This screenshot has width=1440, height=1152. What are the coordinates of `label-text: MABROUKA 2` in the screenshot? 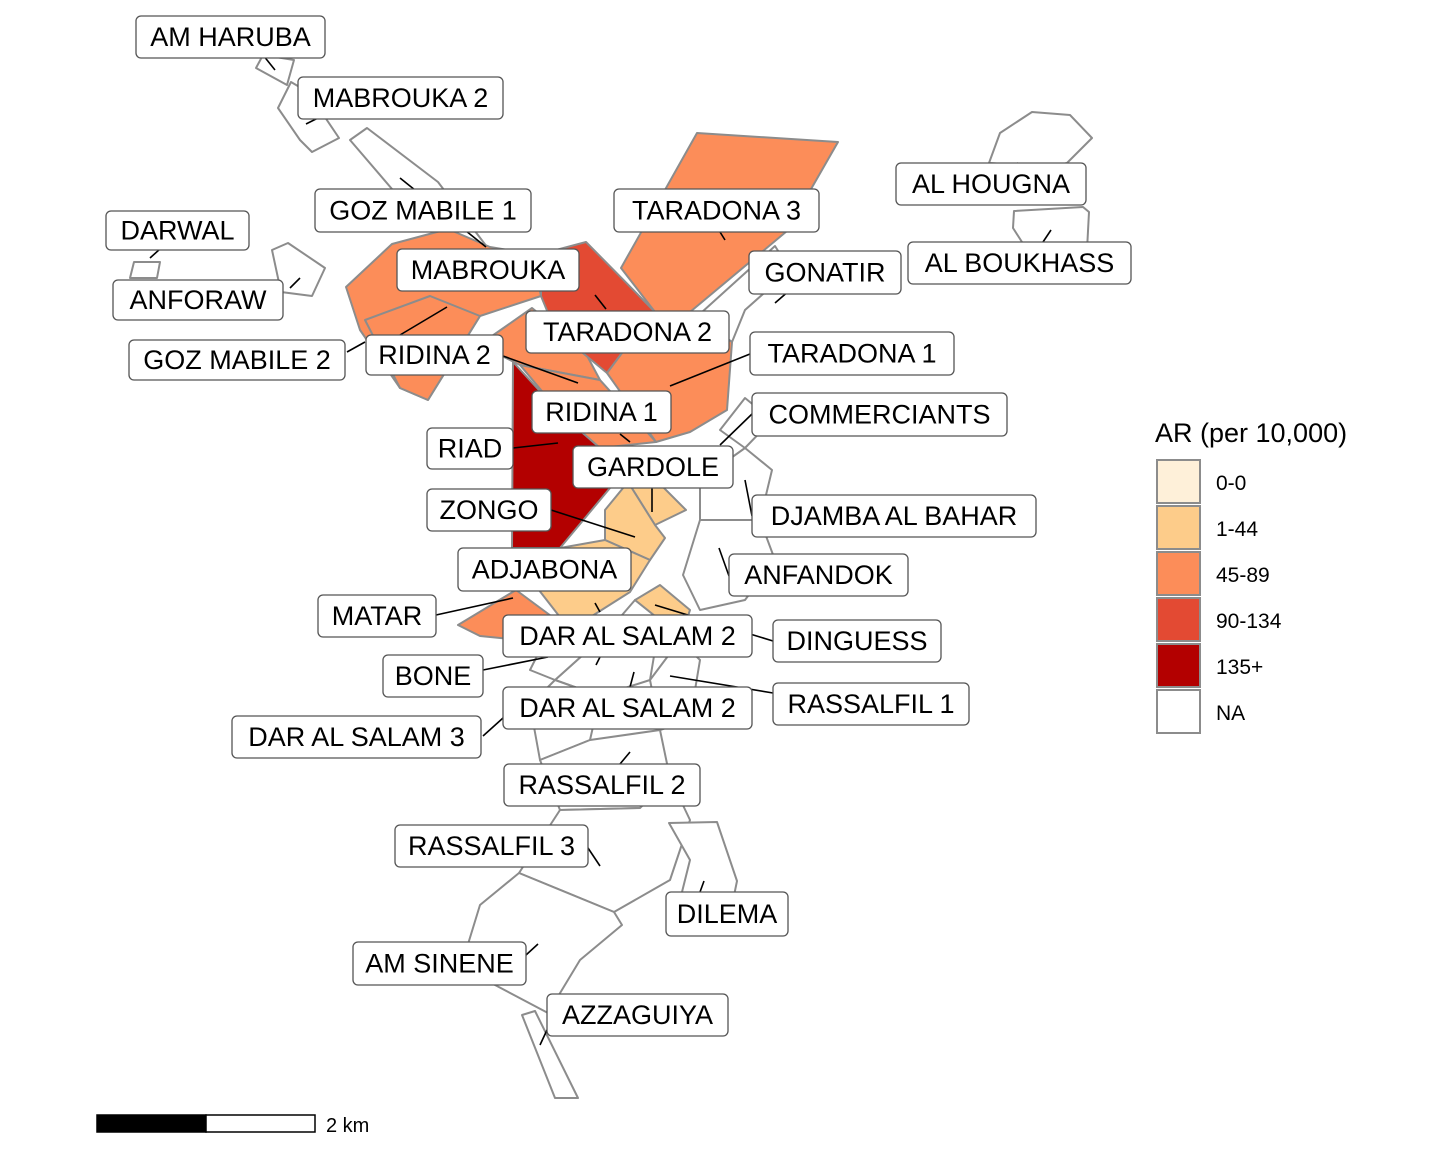 It's located at (401, 98).